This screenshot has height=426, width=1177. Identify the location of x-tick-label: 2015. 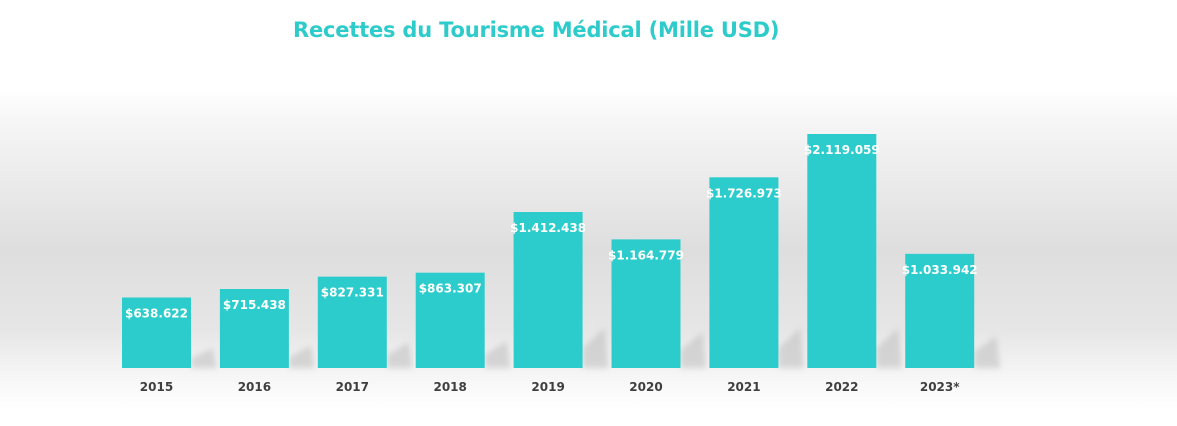
(156, 387).